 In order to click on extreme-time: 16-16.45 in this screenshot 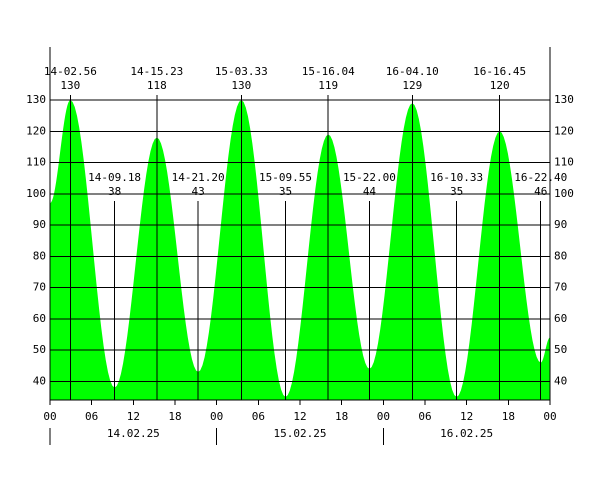, I will do `click(499, 71)`.